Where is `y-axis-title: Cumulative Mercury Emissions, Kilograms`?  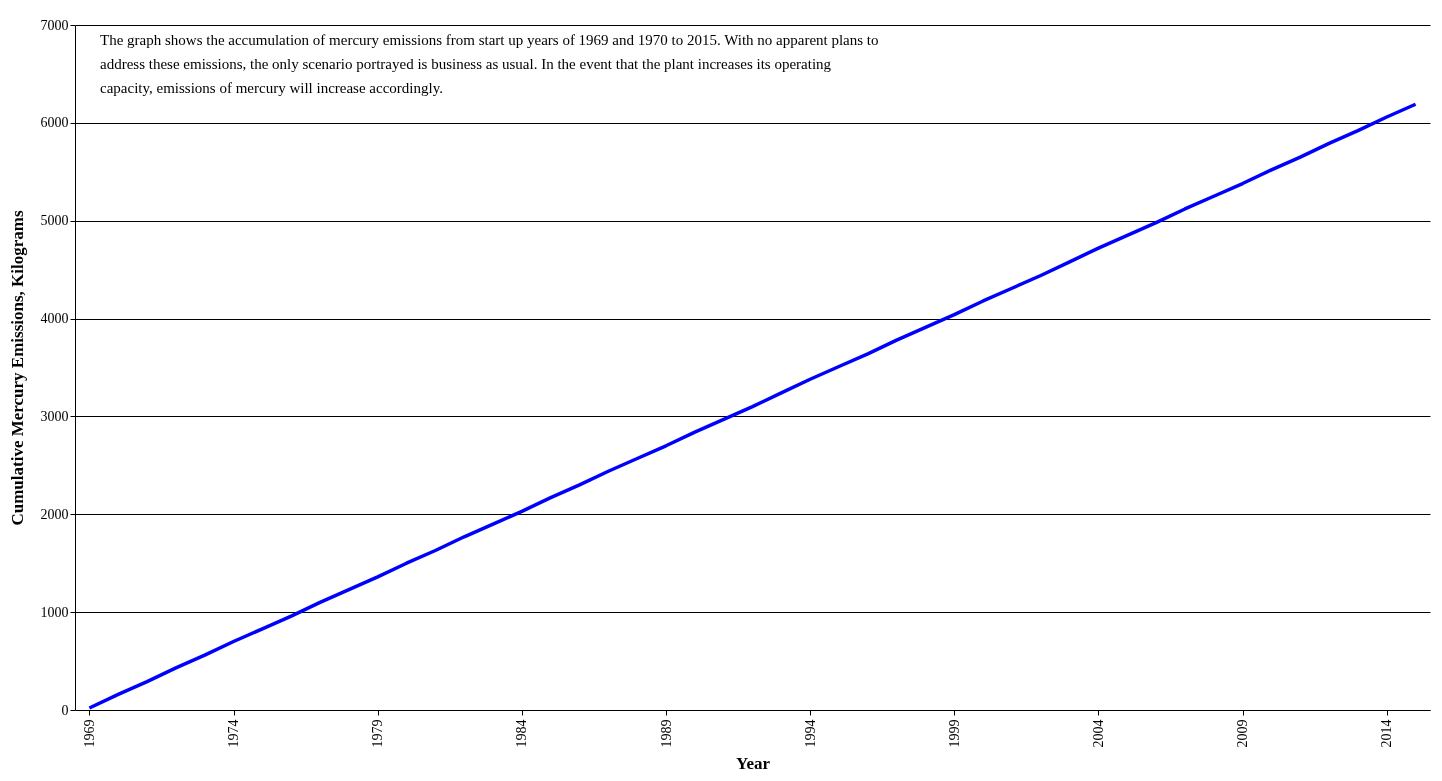
y-axis-title: Cumulative Mercury Emissions, Kilograms is located at coordinates (17, 368).